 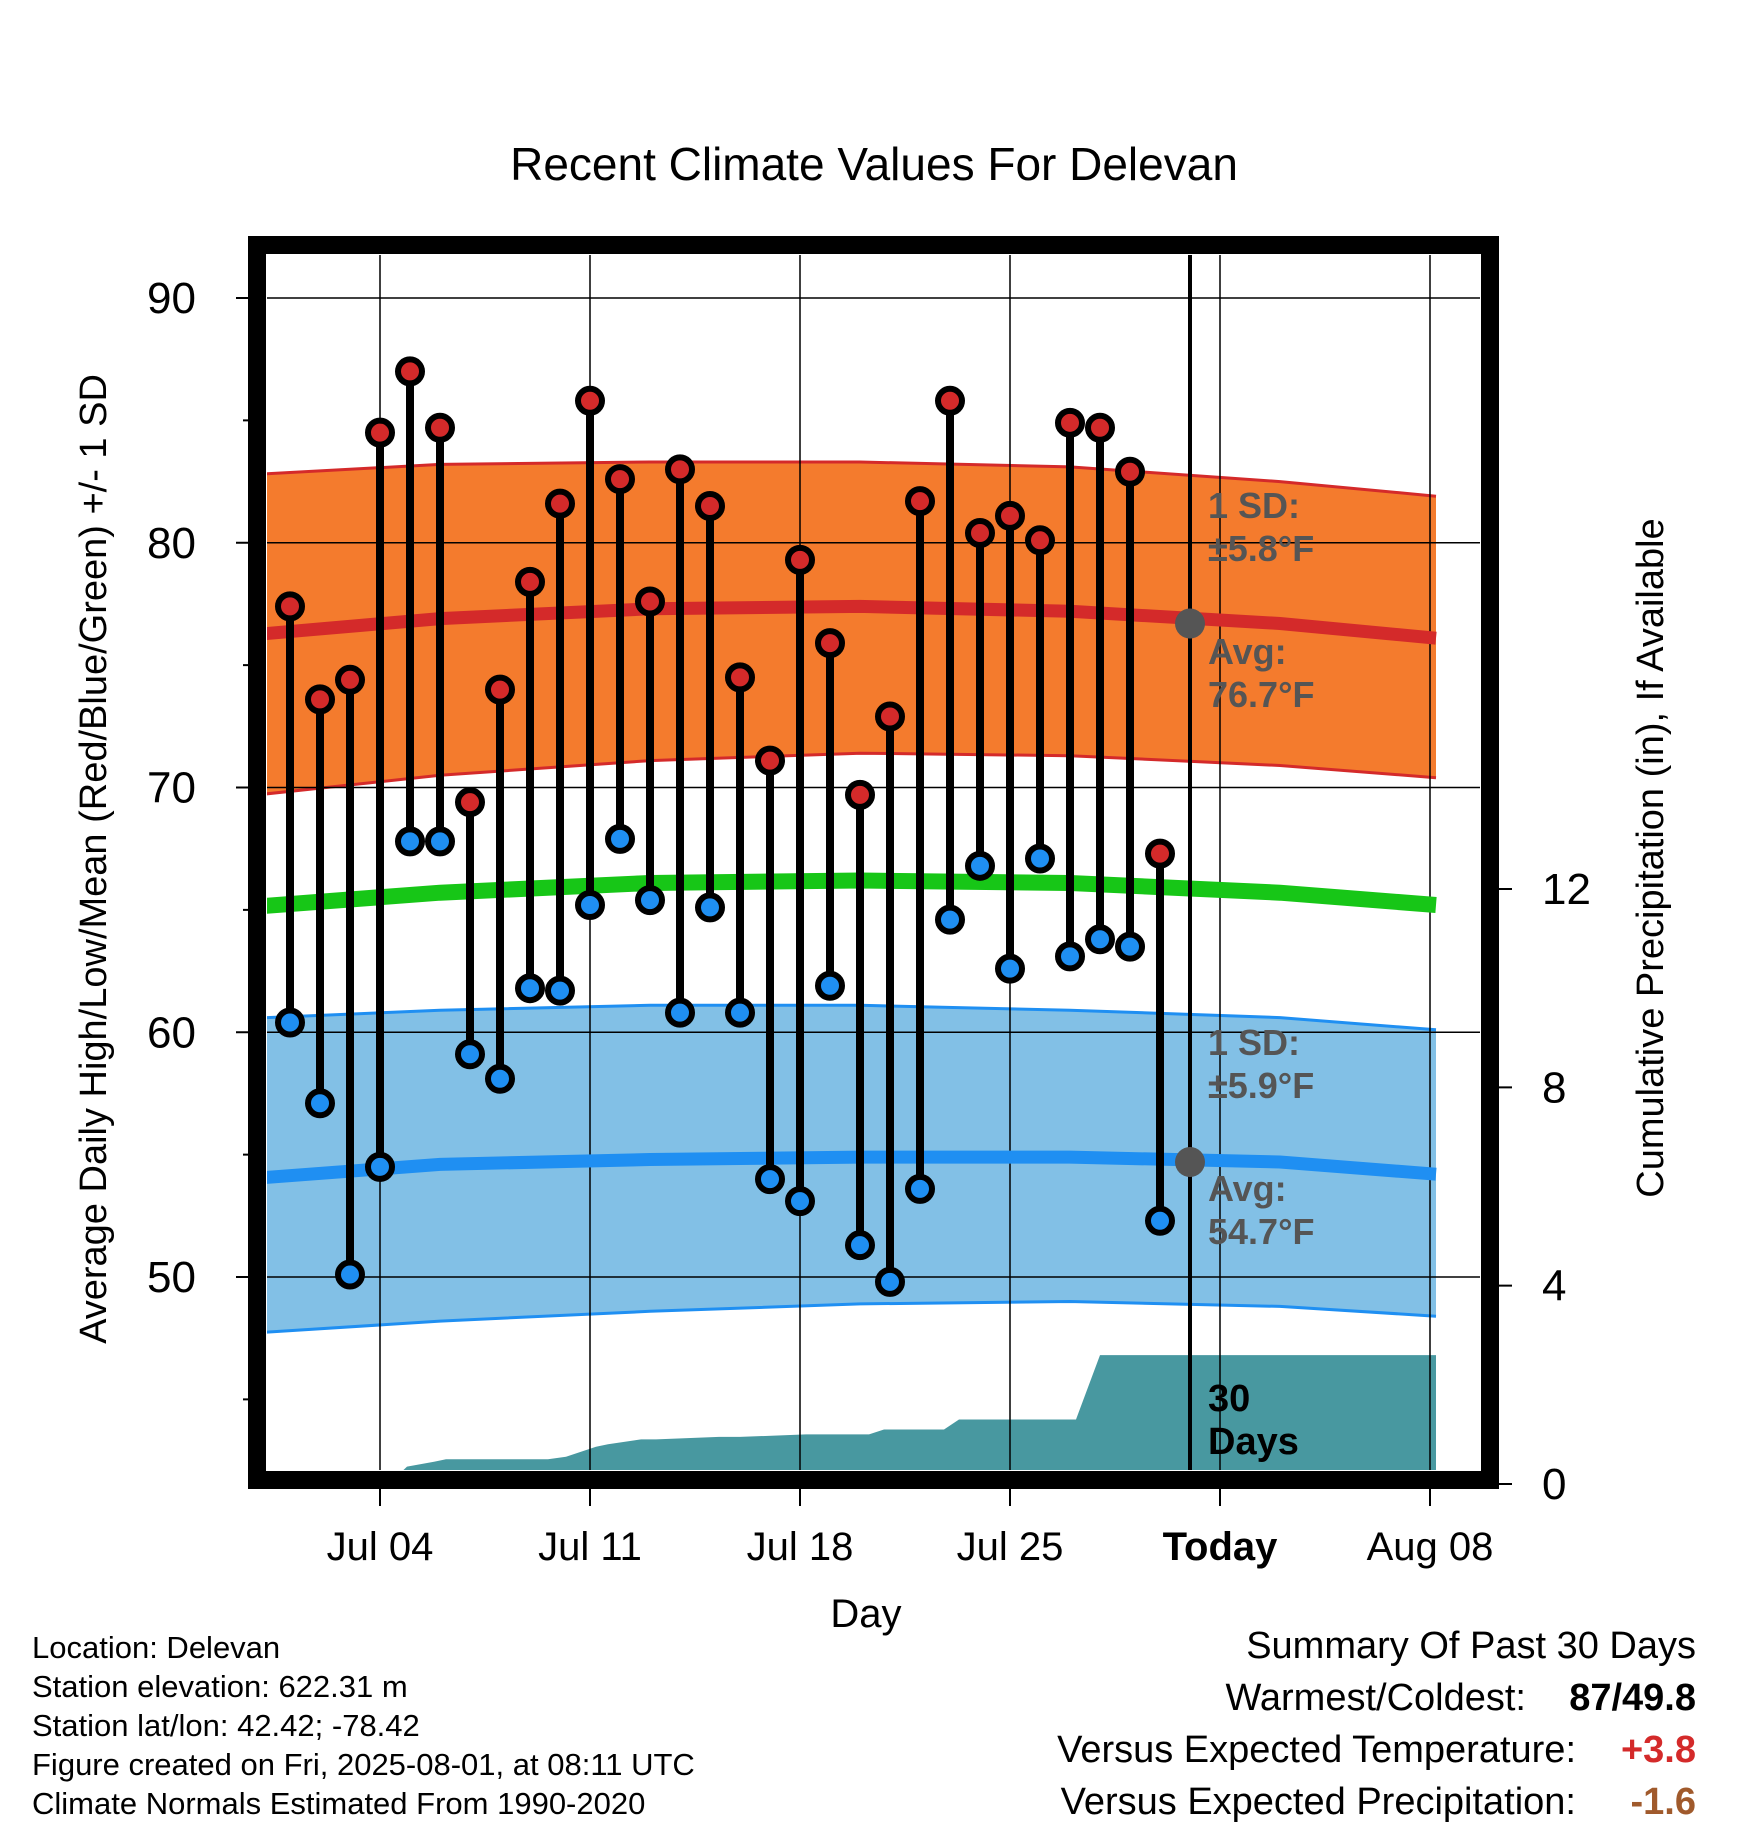 I want to click on low-avg-label: Avg:, so click(x=1247, y=1188).